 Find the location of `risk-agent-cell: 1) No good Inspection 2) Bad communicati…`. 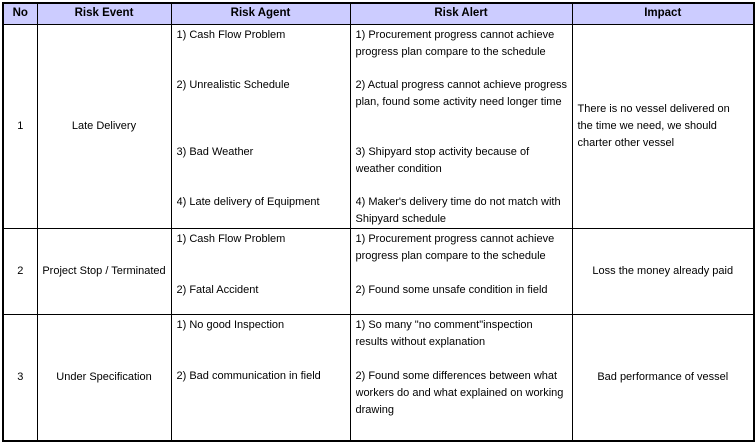

risk-agent-cell: 1) No good Inspection 2) Bad communicati… is located at coordinates (260, 377).